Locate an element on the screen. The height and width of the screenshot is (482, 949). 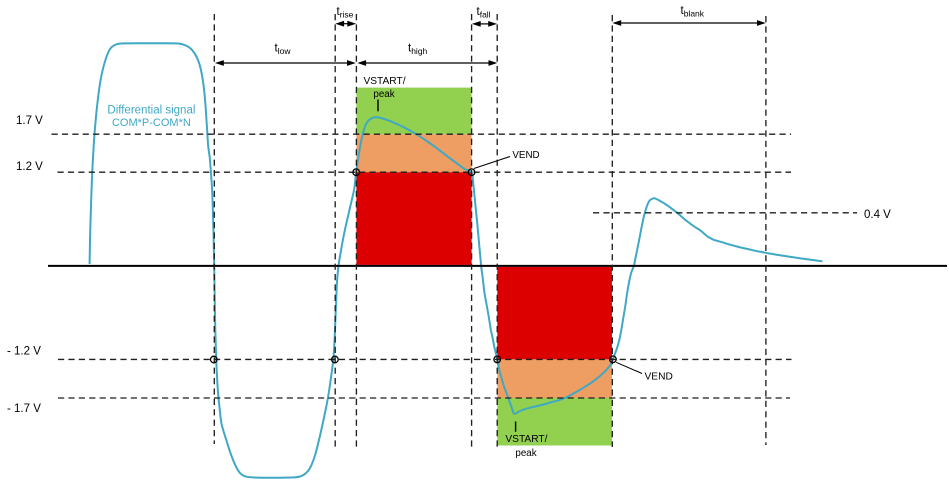
svg-text: thigh is located at coordinates (418, 50).